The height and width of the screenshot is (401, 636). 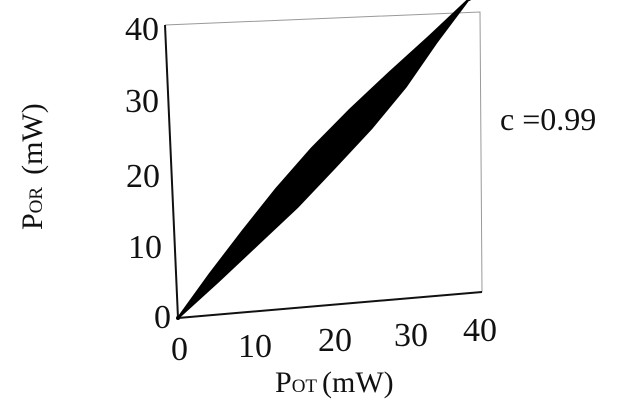 I want to click on y-tick-label-10: 10, so click(x=145, y=247).